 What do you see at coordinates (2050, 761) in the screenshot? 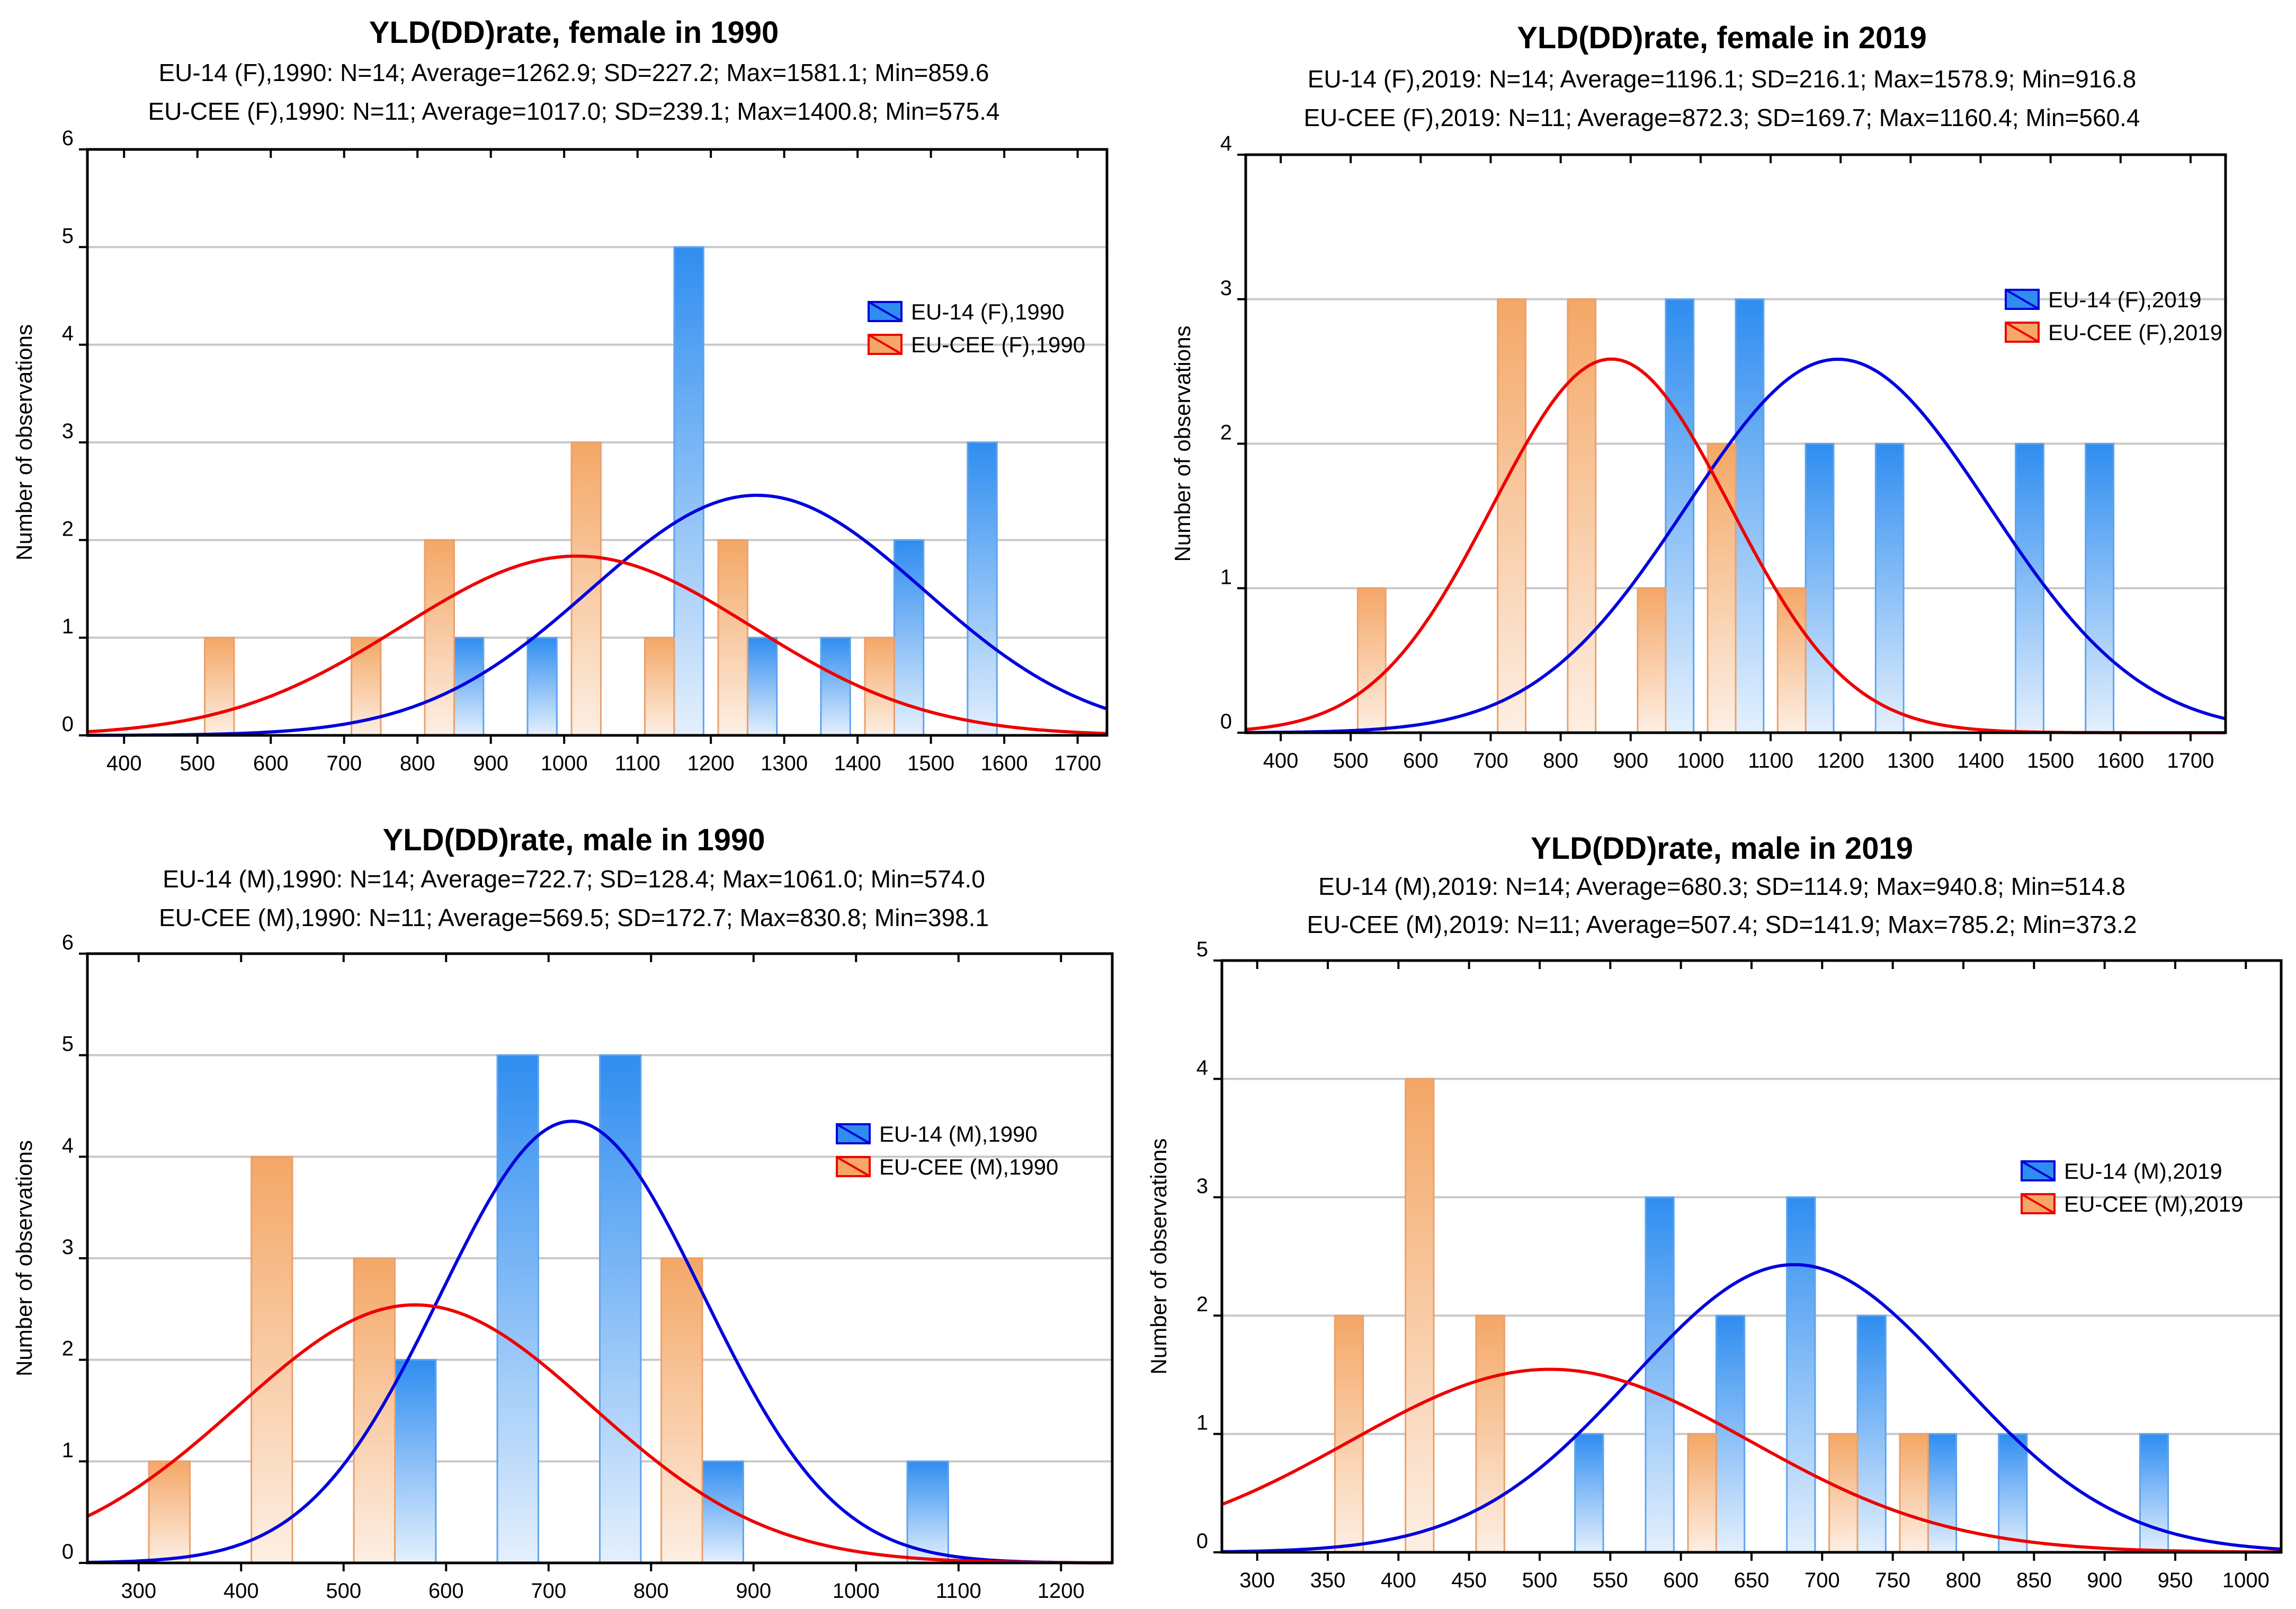
I see `x-tick-label: 1500` at bounding box center [2050, 761].